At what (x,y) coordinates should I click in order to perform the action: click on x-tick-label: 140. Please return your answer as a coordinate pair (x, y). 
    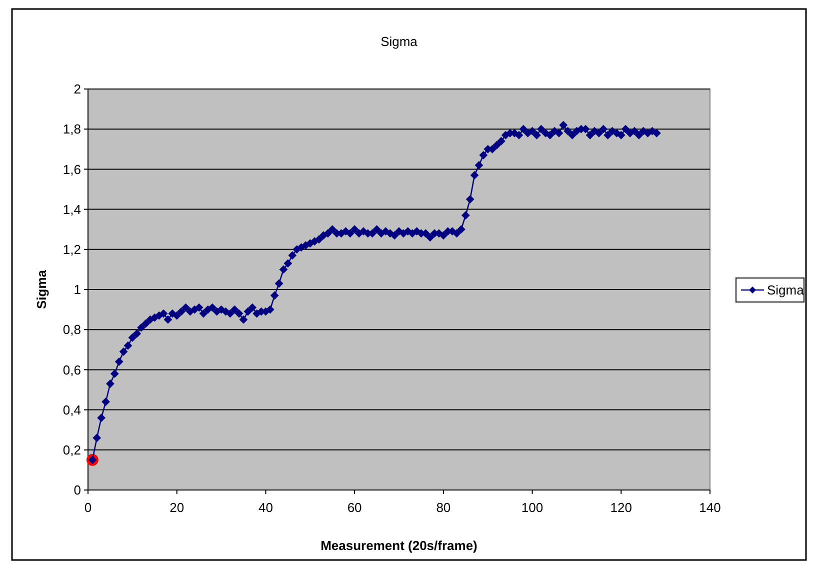
    Looking at the image, I should click on (710, 507).